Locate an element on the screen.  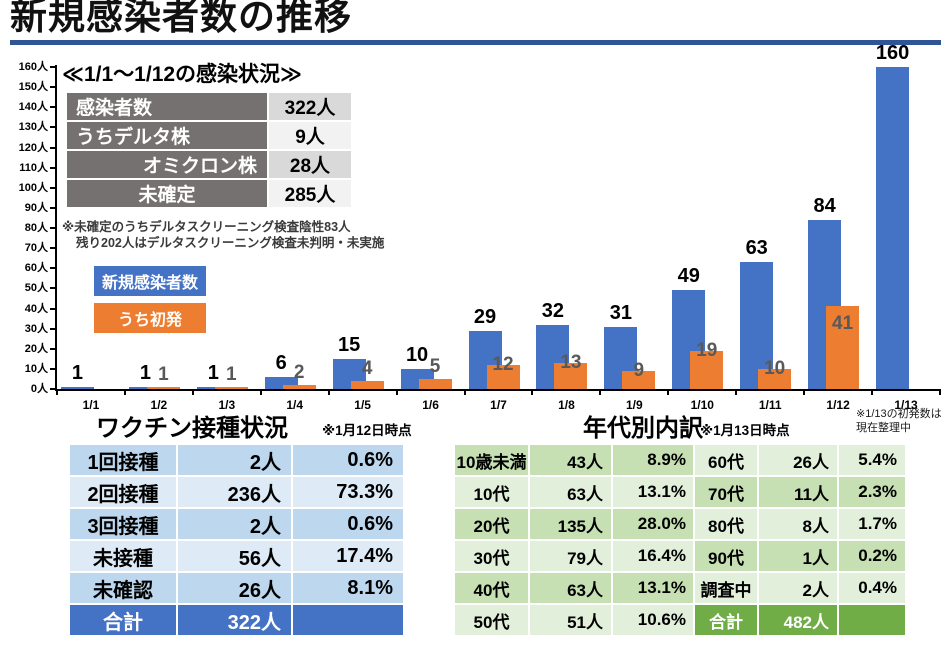
y-axis-label: 130人 is located at coordinates (33, 127).